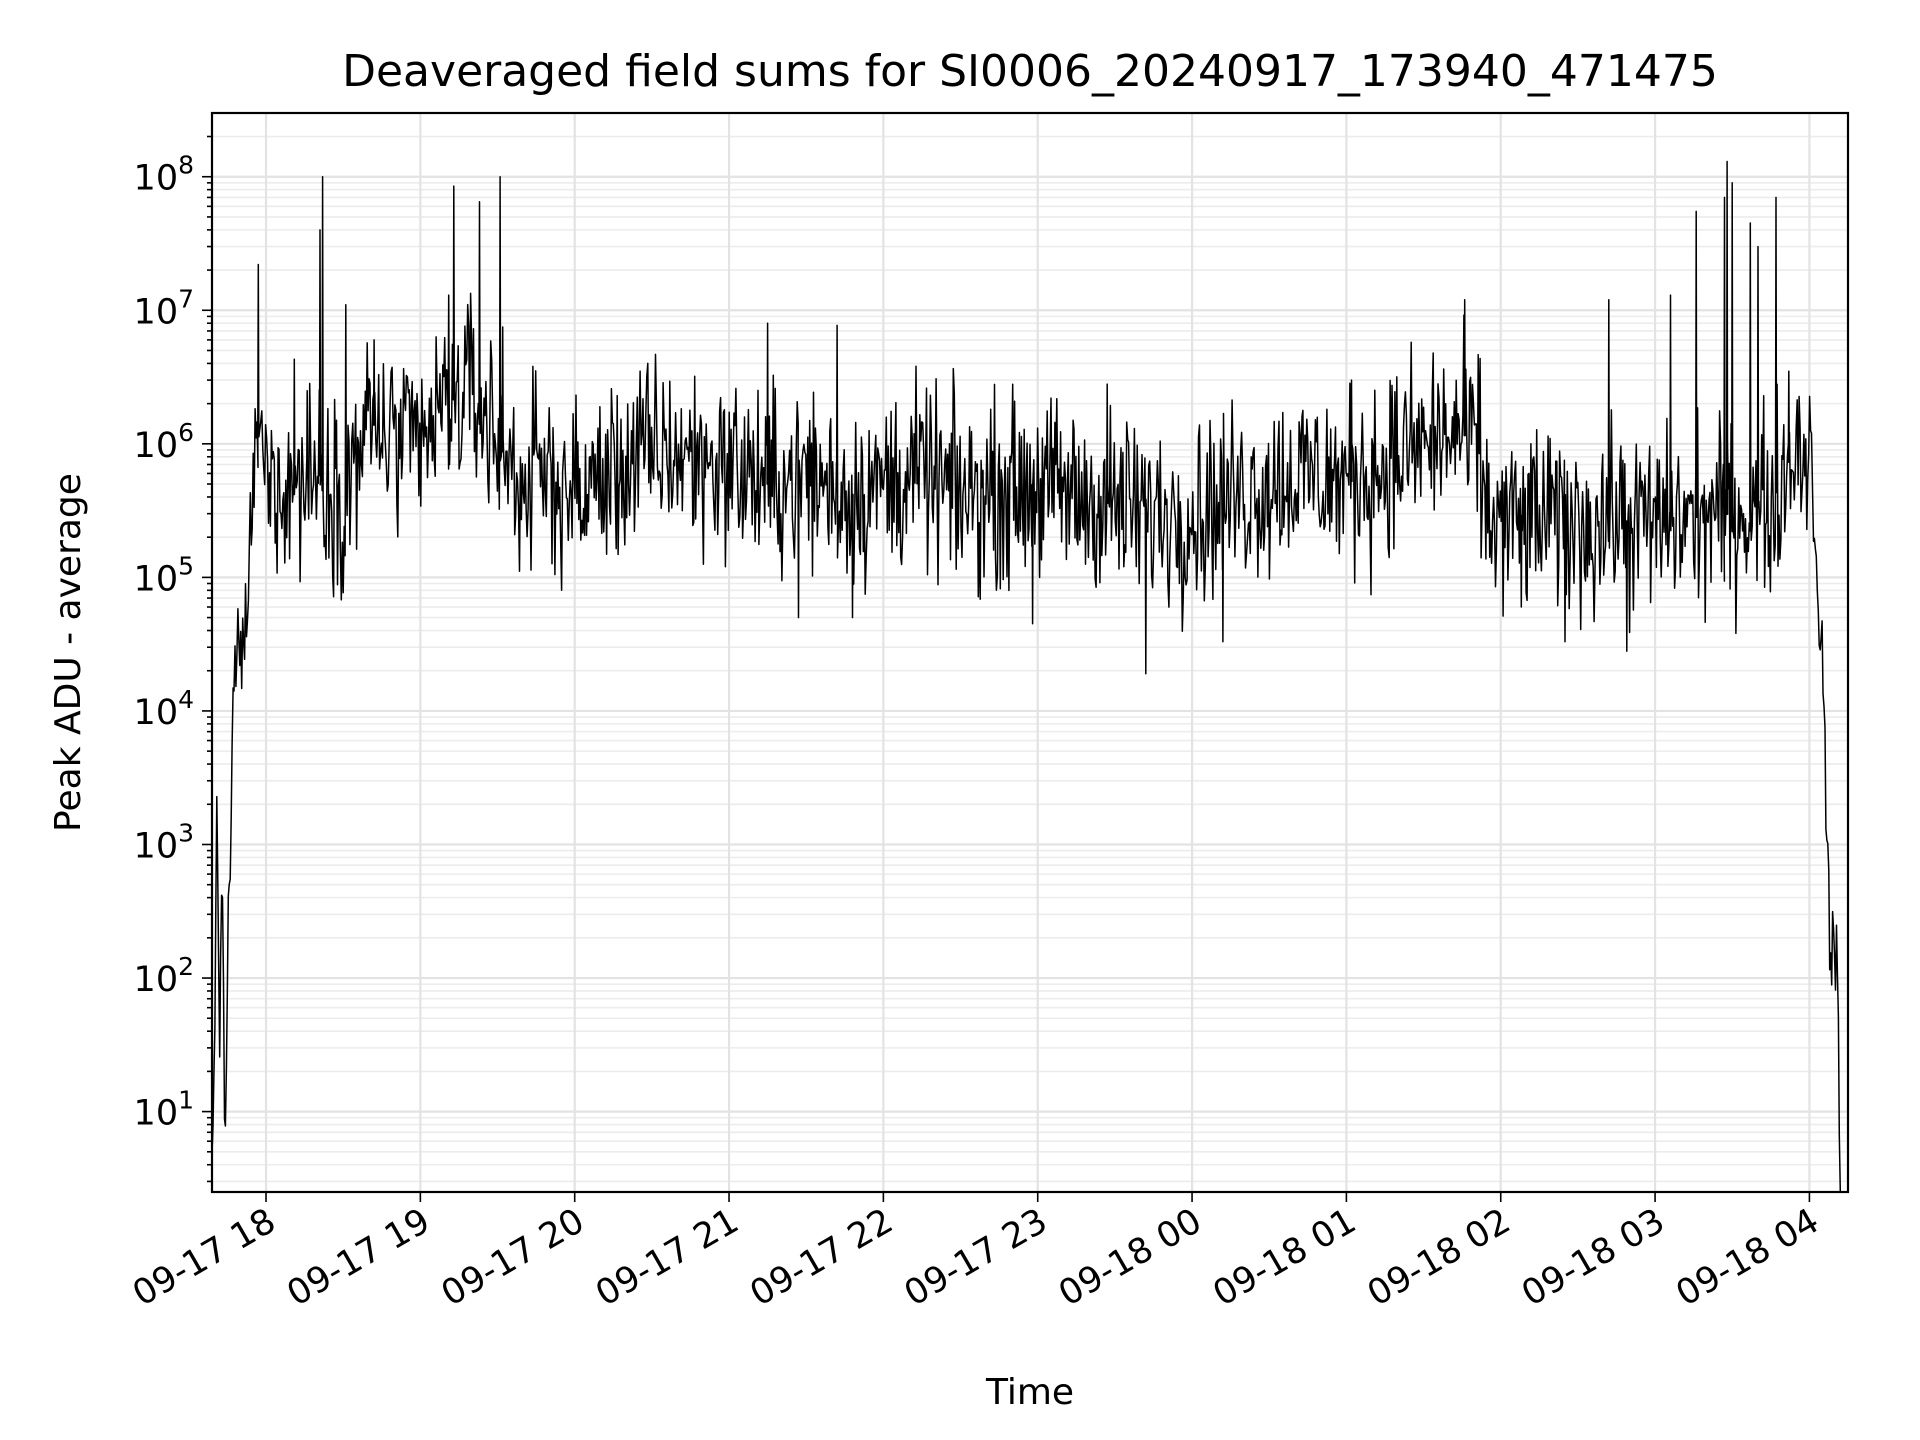 The width and height of the screenshot is (1920, 1440). I want to click on y-tick-label: 10⁵, so click(164, 575).